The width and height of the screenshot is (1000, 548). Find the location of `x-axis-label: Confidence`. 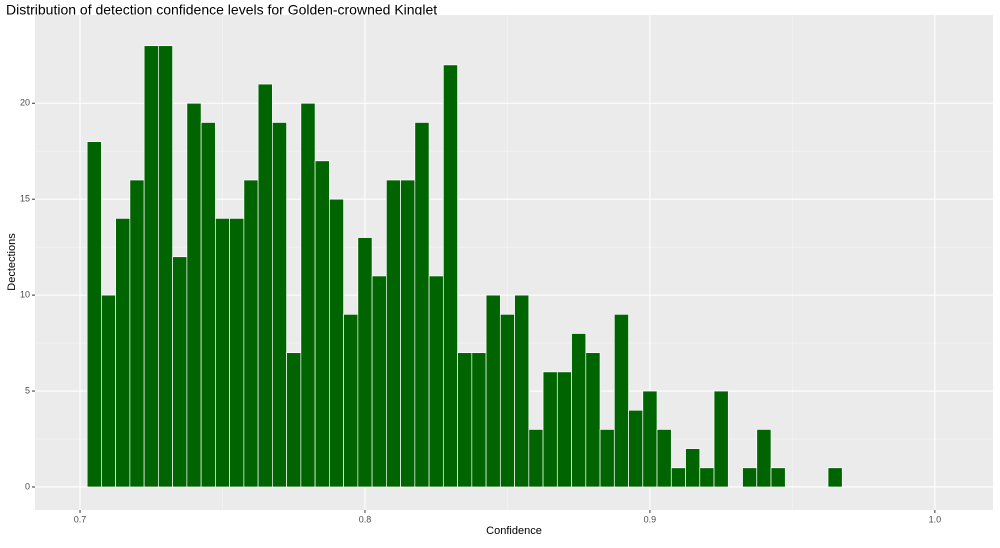

x-axis-label: Confidence is located at coordinates (514, 531).